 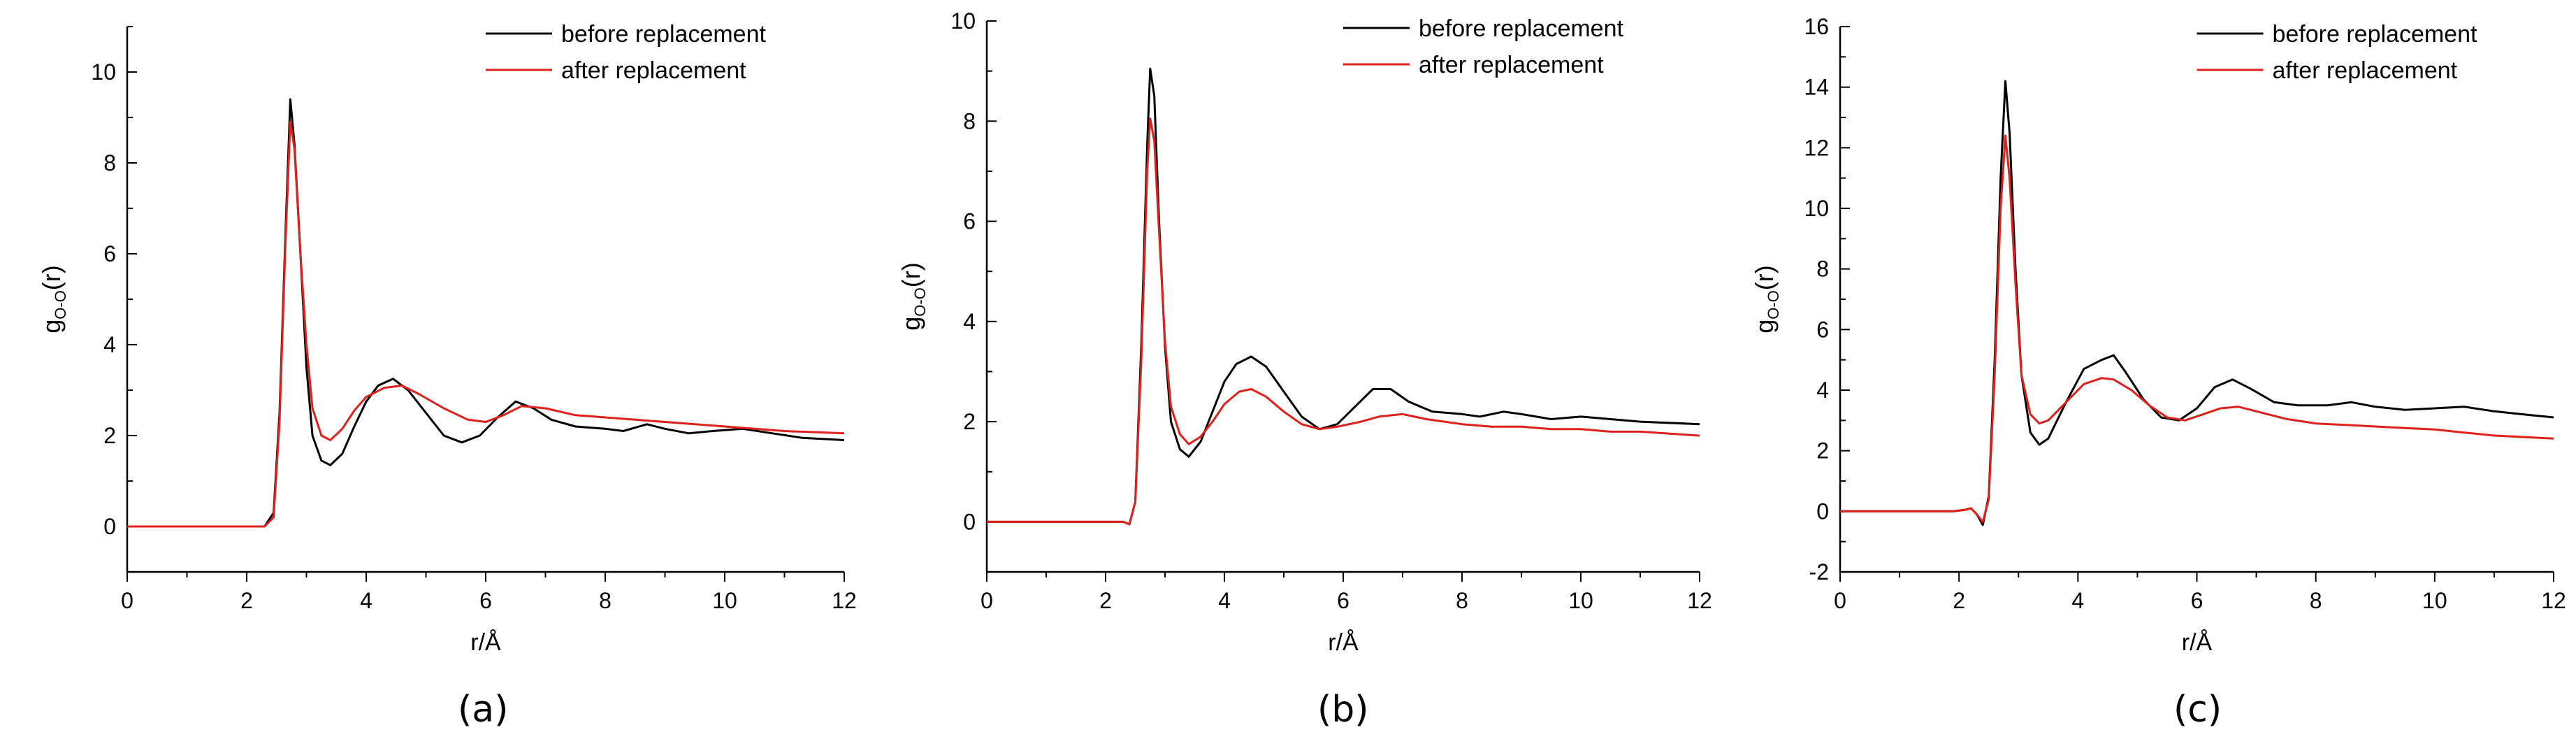 I want to click on panel-caption-c: (c), so click(x=2197, y=710).